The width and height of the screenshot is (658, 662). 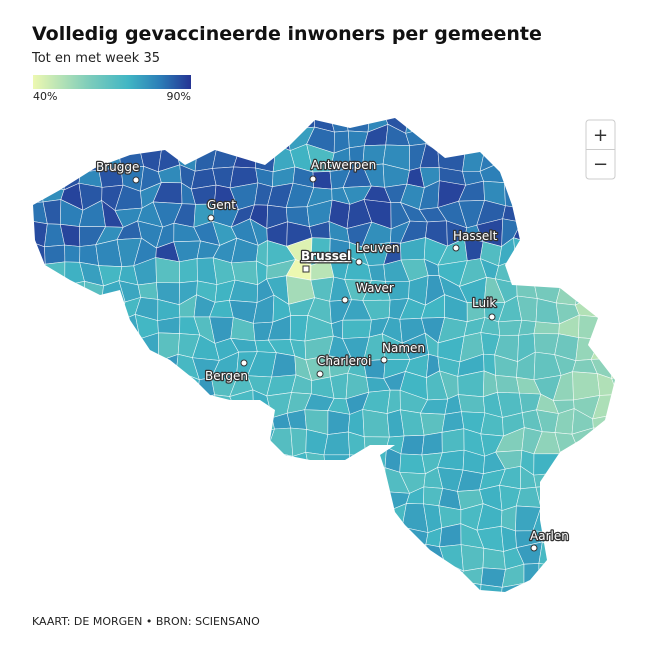 I want to click on zoom-out: −, so click(x=600, y=164).